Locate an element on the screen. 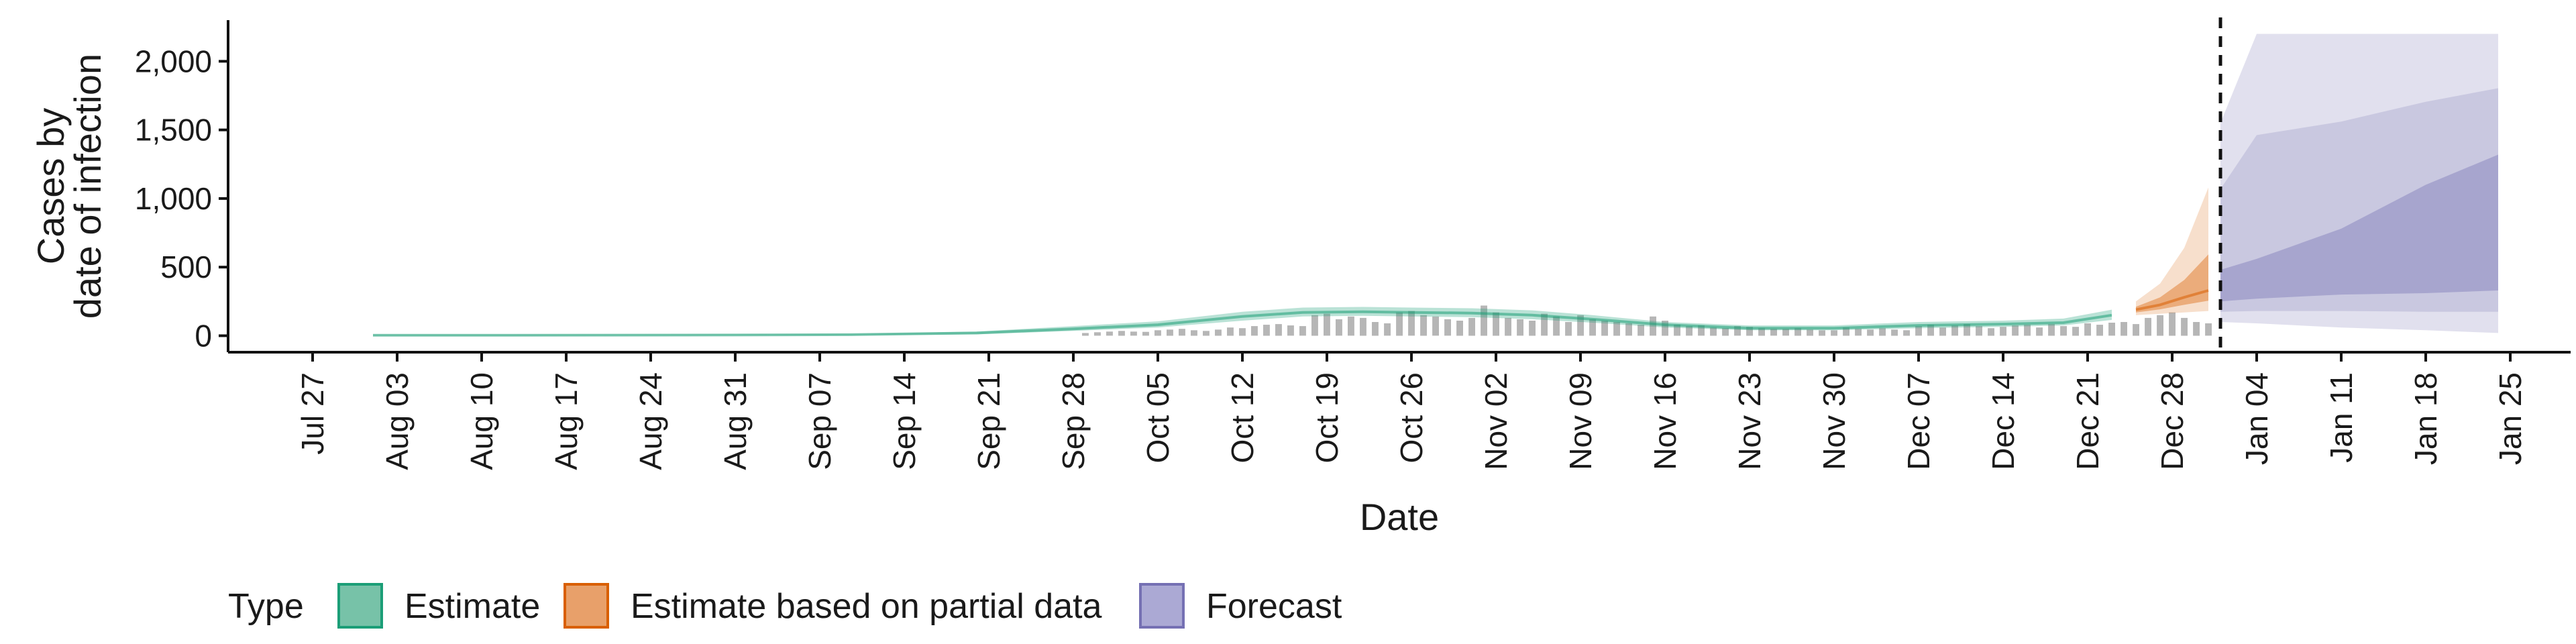 This screenshot has width=2576, height=644. x-tick-label: Nov 16 is located at coordinates (1665, 421).